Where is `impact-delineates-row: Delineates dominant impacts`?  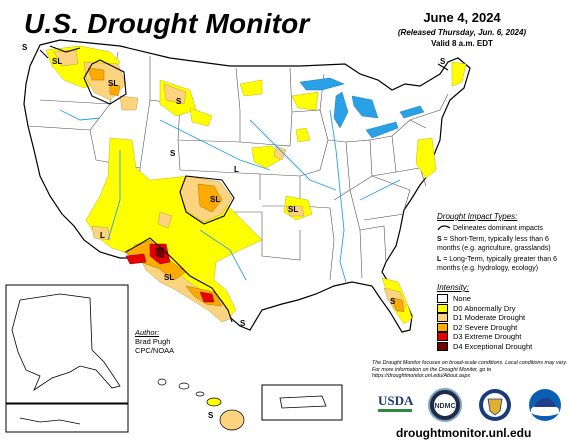
impact-delineates-row: Delineates dominant impacts is located at coordinates (504, 228).